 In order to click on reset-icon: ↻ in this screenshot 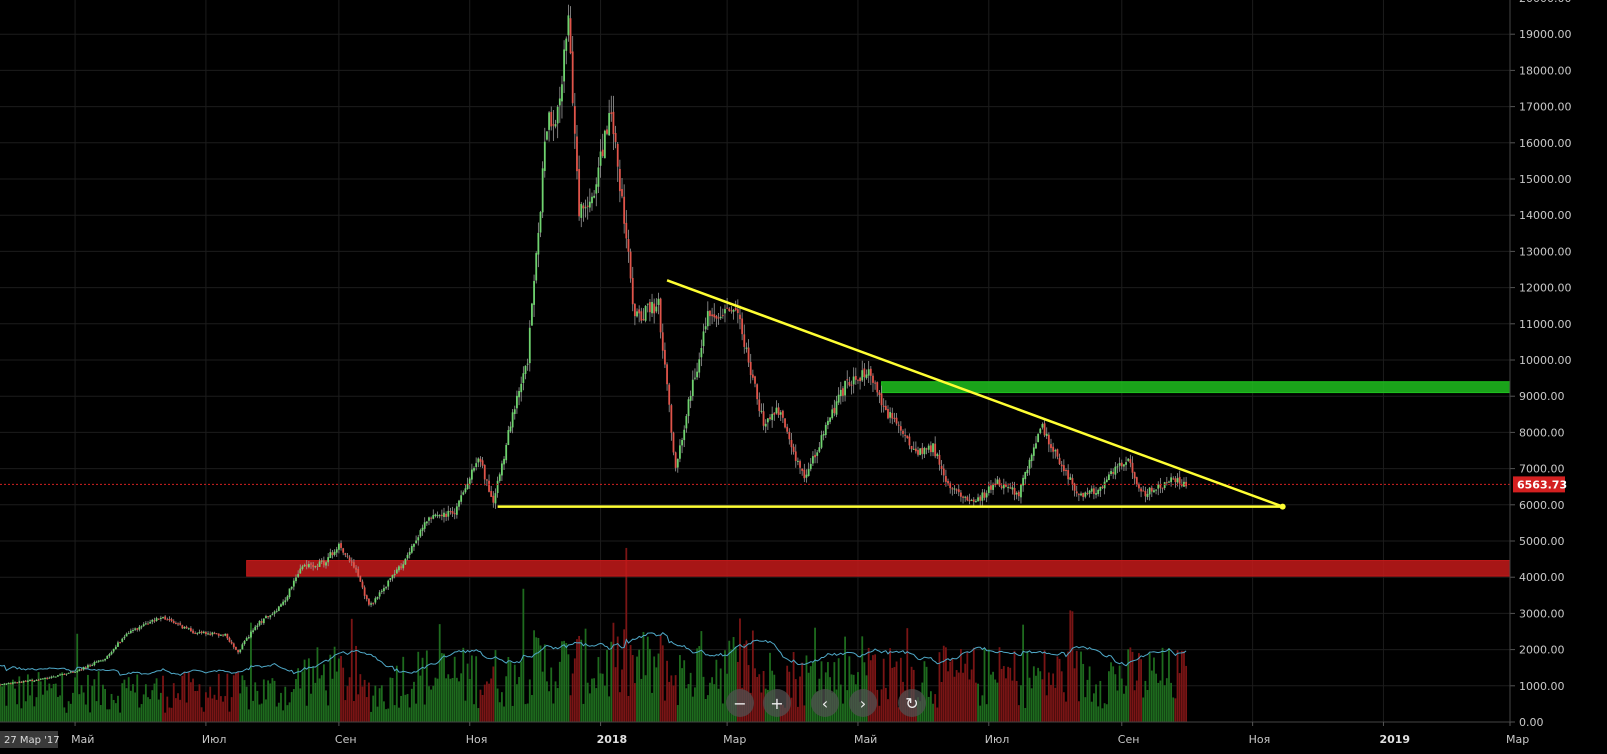, I will do `click(912, 703)`.